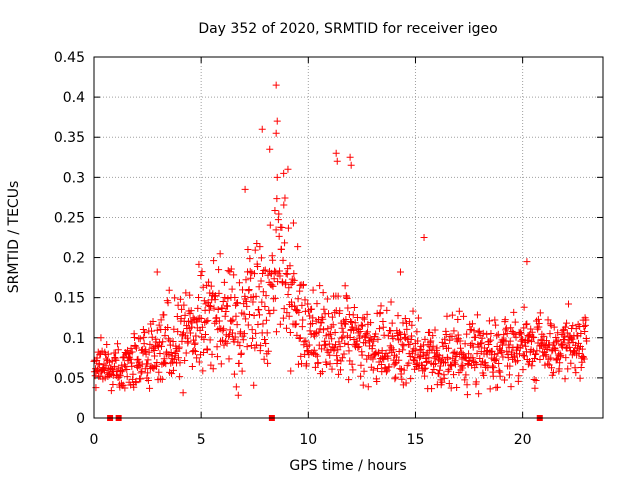  What do you see at coordinates (69, 379) in the screenshot?
I see `y-tick-label: 0.05` at bounding box center [69, 379].